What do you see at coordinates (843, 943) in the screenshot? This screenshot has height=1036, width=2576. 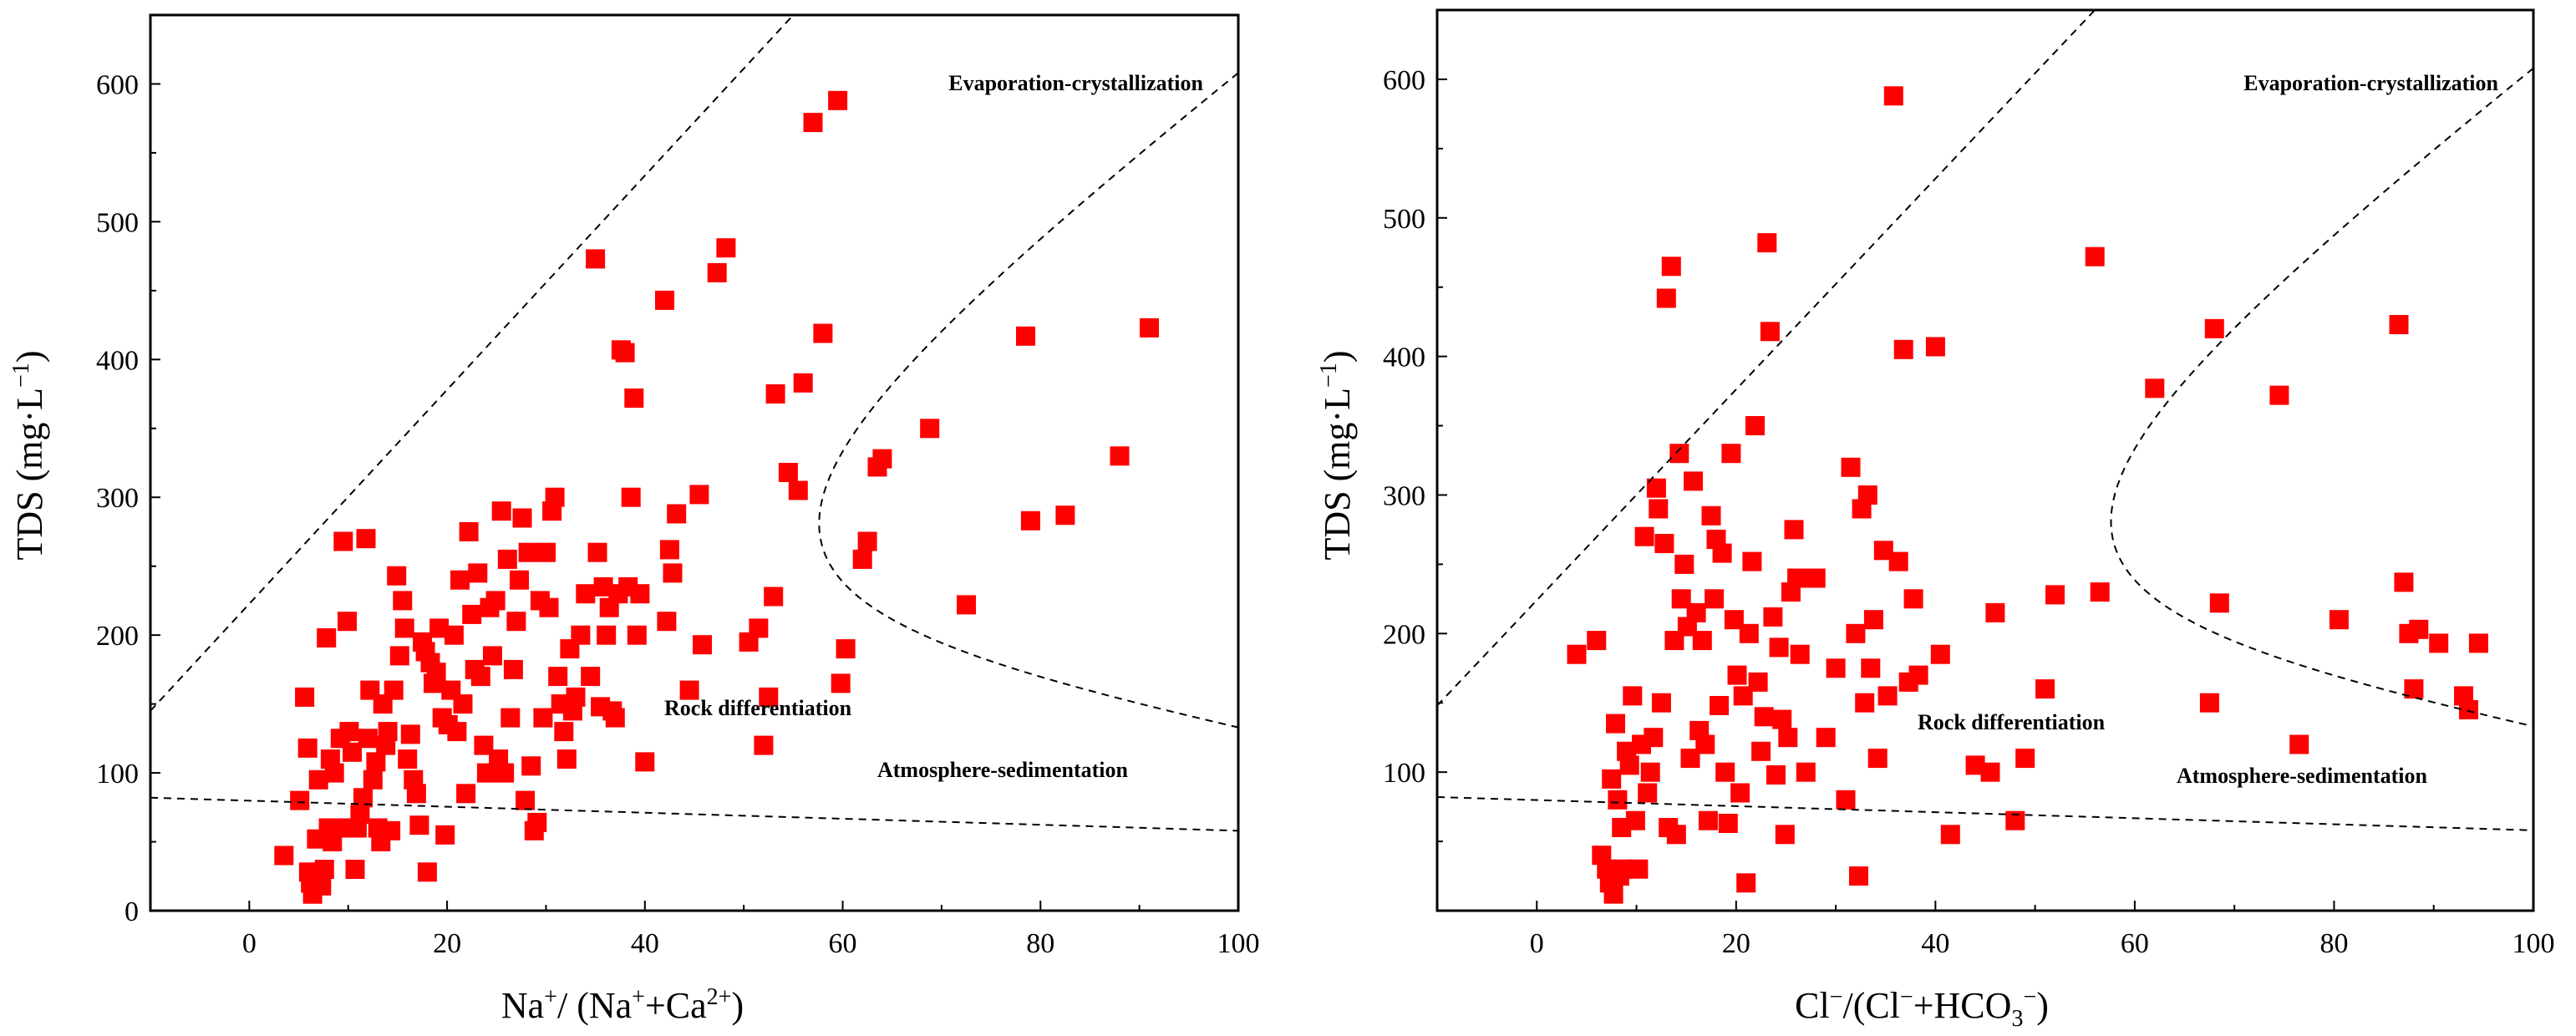 I see `left-x-tick-label: 60` at bounding box center [843, 943].